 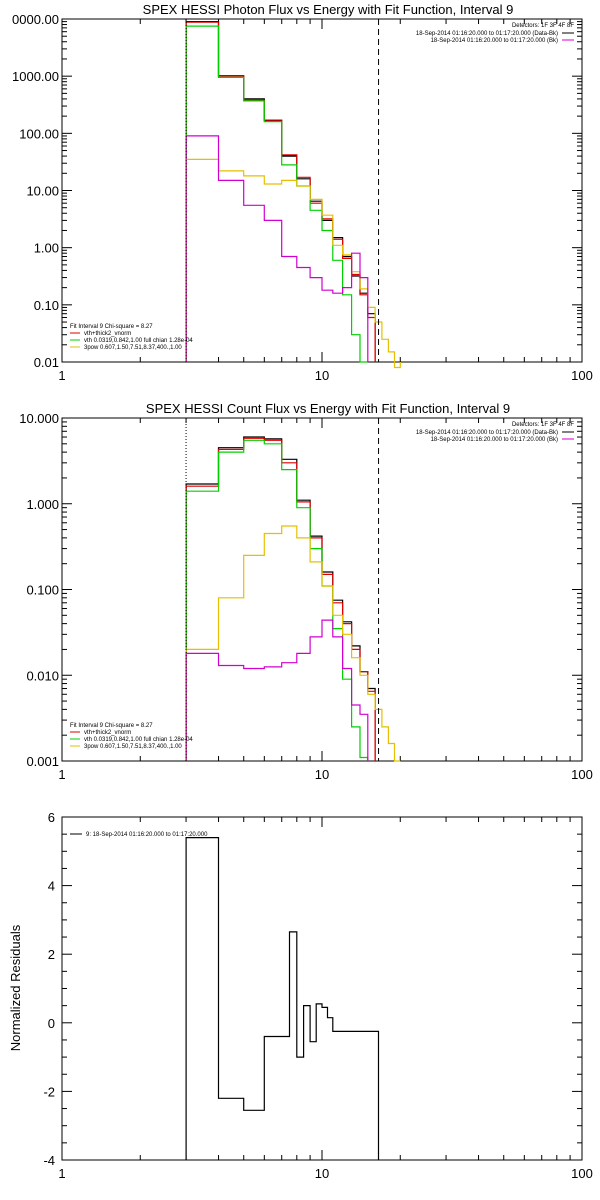 I want to click on y-tick-label: 0.010, so click(x=42, y=675).